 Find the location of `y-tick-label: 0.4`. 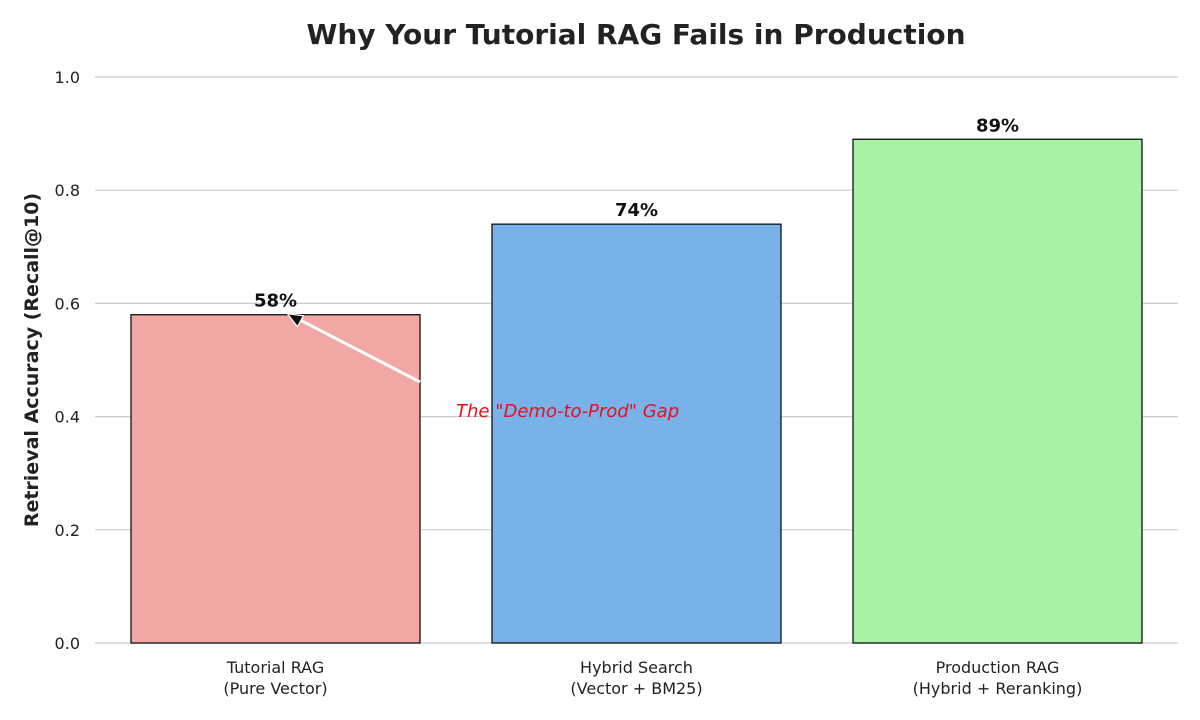

y-tick-label: 0.4 is located at coordinates (67, 417).